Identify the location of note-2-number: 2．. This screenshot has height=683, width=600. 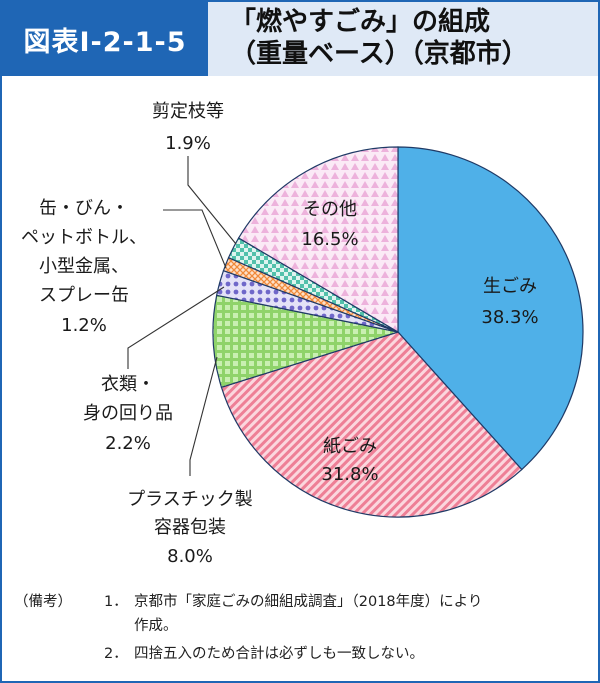
(116, 654).